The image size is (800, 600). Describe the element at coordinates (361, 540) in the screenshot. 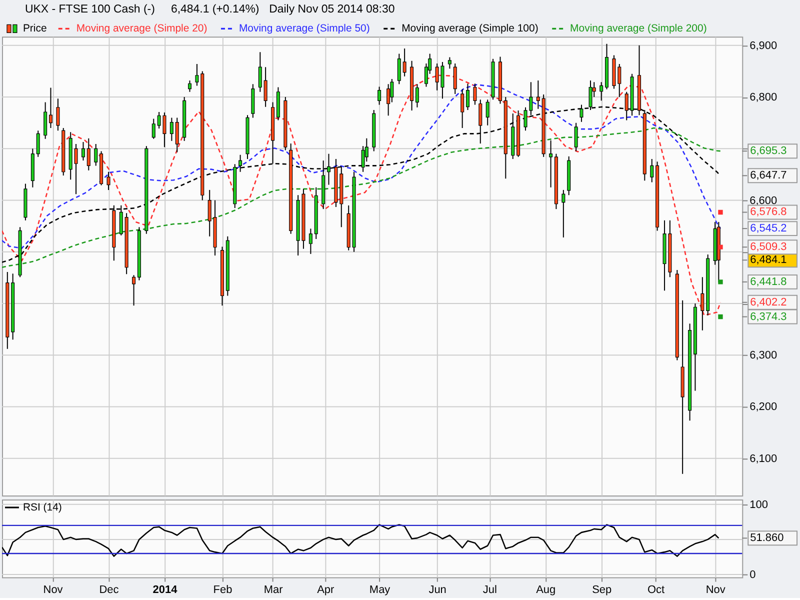

I see `line-series` at that location.